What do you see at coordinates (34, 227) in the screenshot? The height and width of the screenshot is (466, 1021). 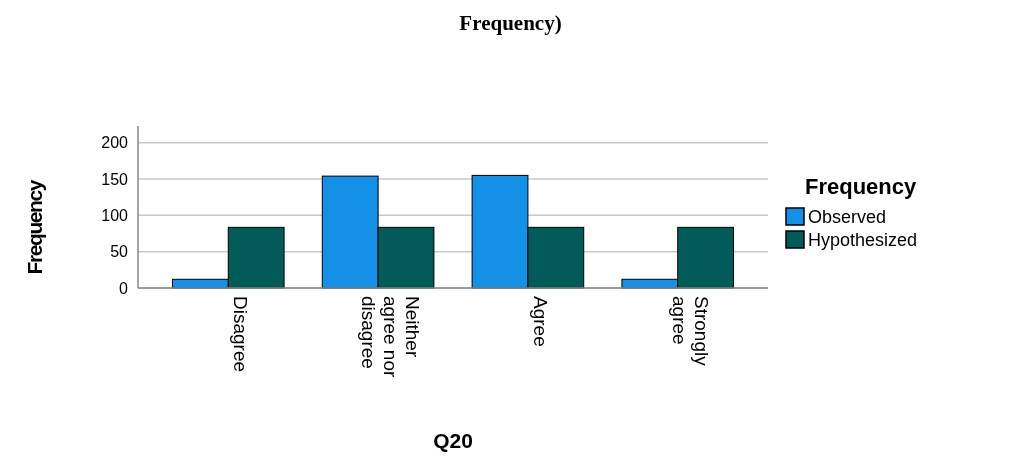 I see `y-axis-title: Frequency` at bounding box center [34, 227].